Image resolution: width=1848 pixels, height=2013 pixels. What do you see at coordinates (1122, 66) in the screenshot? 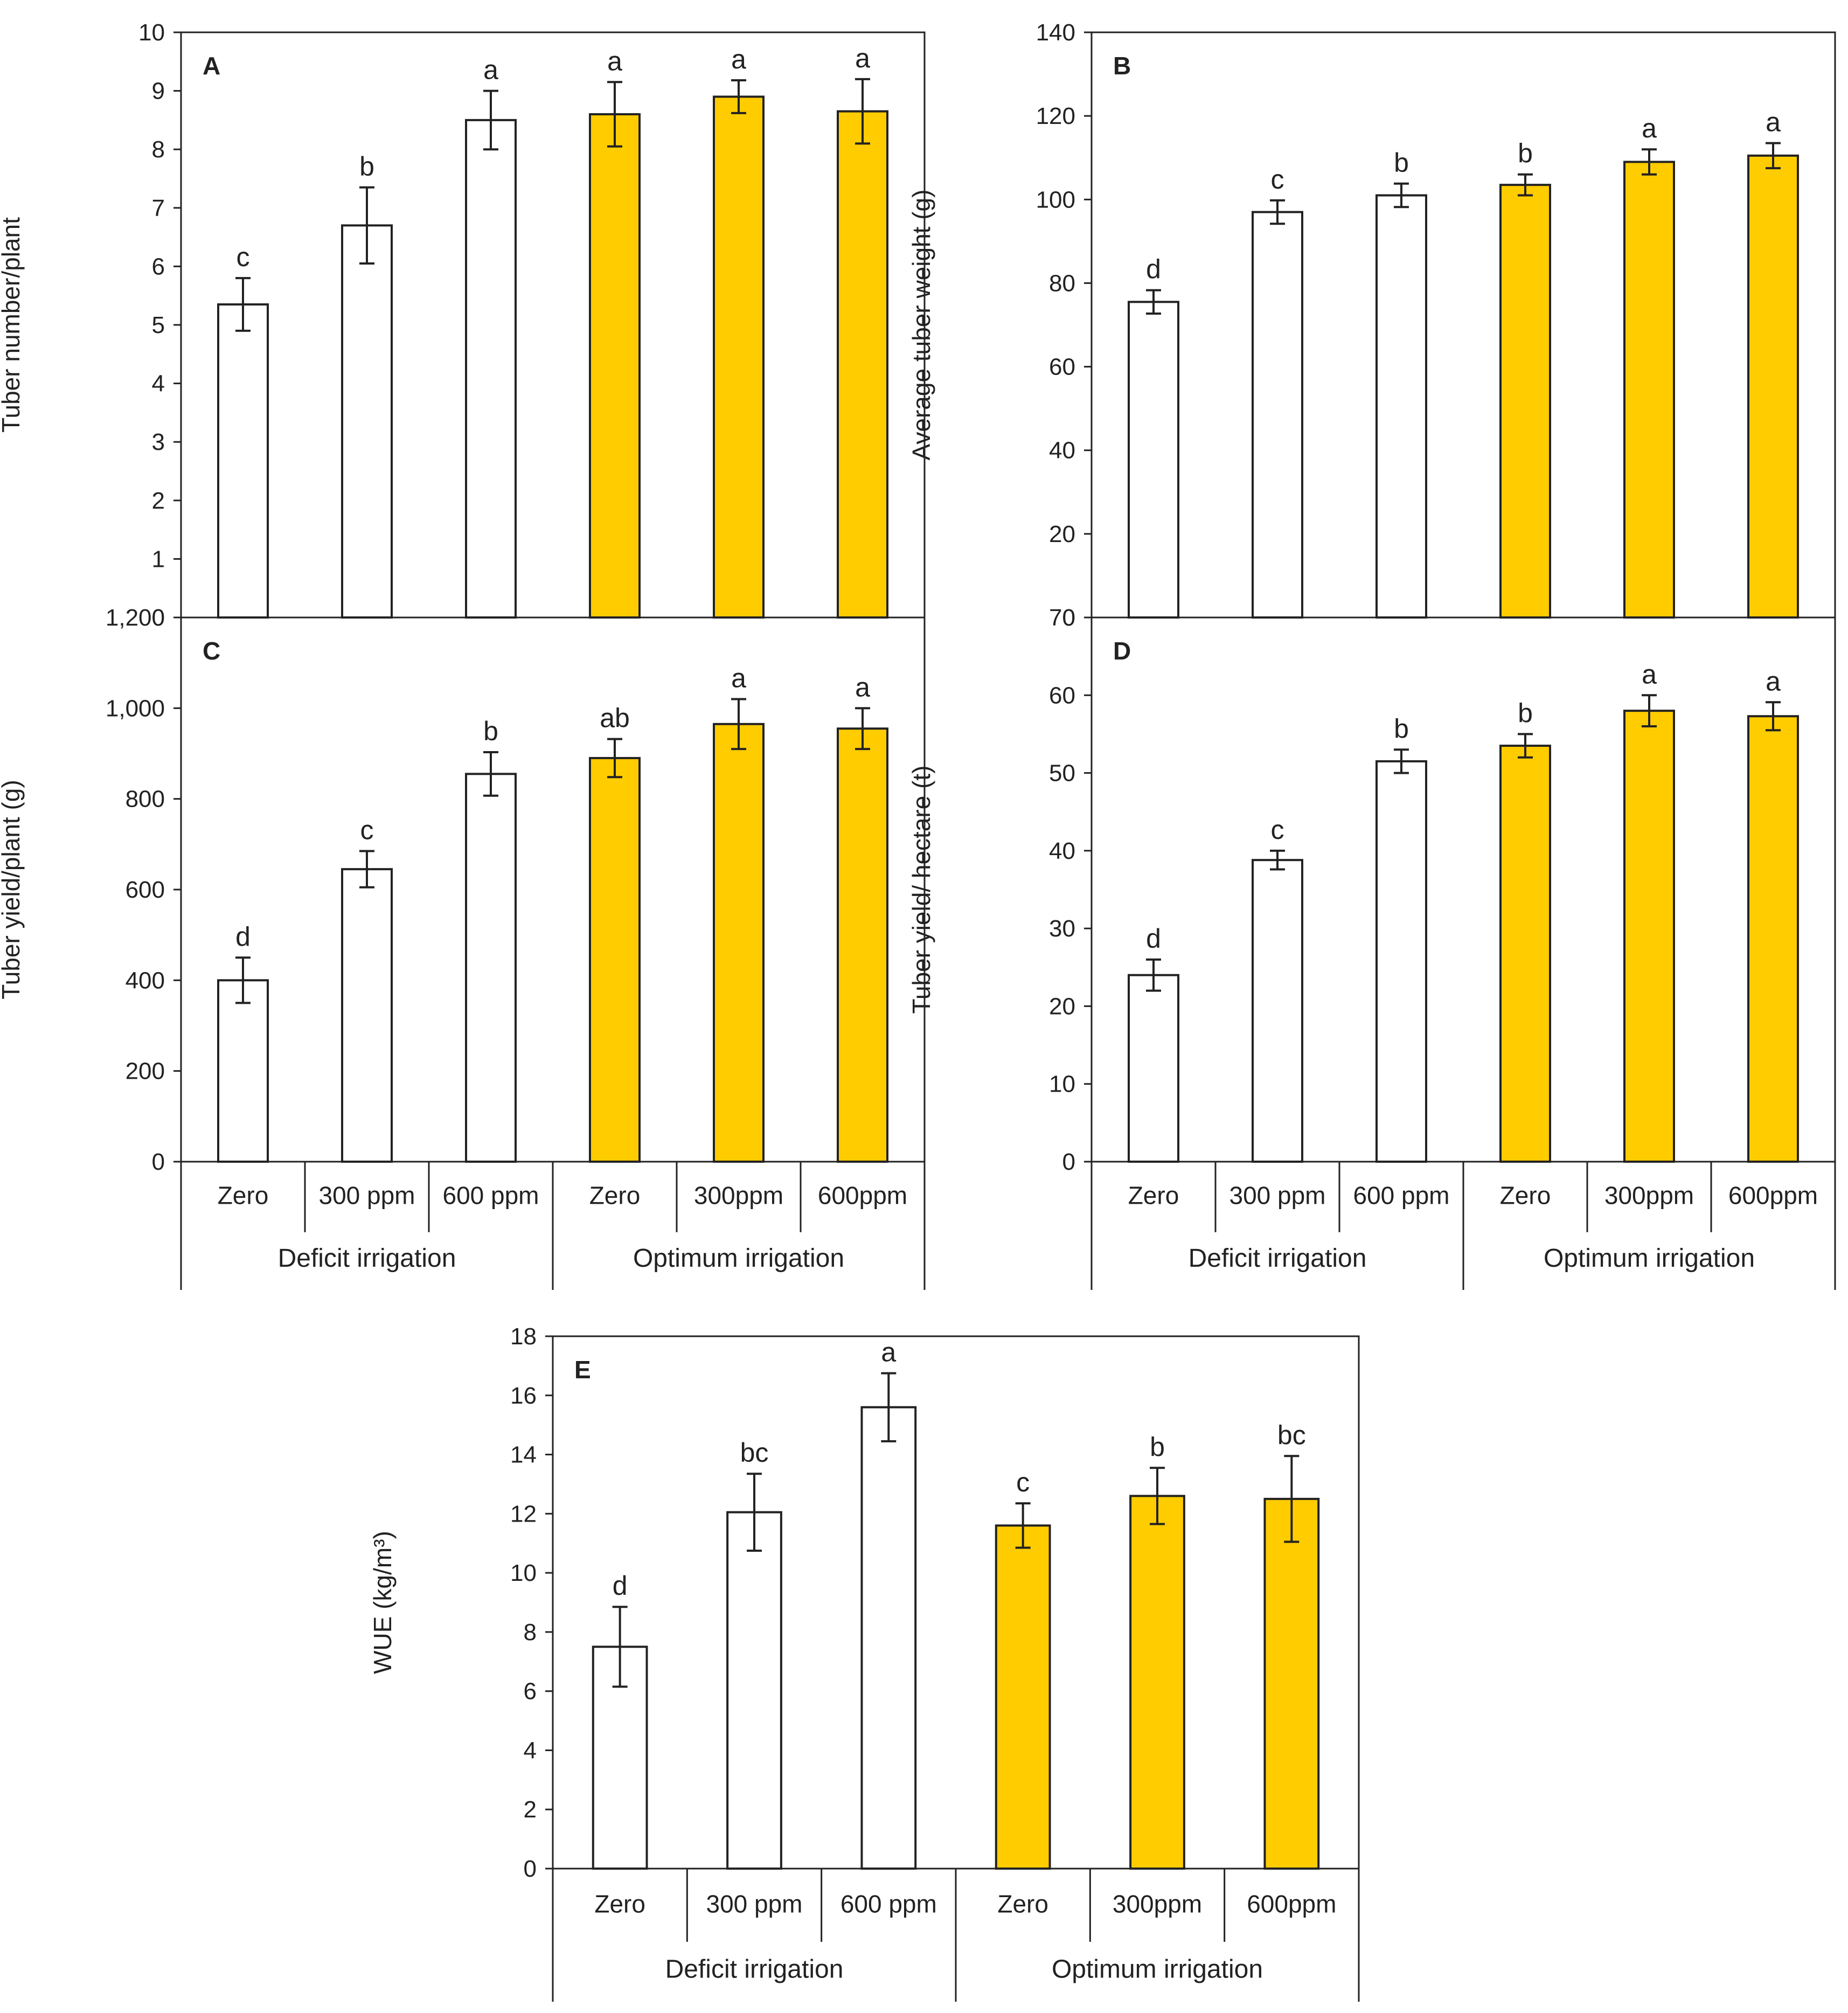
I see `panel-letter: B` at bounding box center [1122, 66].